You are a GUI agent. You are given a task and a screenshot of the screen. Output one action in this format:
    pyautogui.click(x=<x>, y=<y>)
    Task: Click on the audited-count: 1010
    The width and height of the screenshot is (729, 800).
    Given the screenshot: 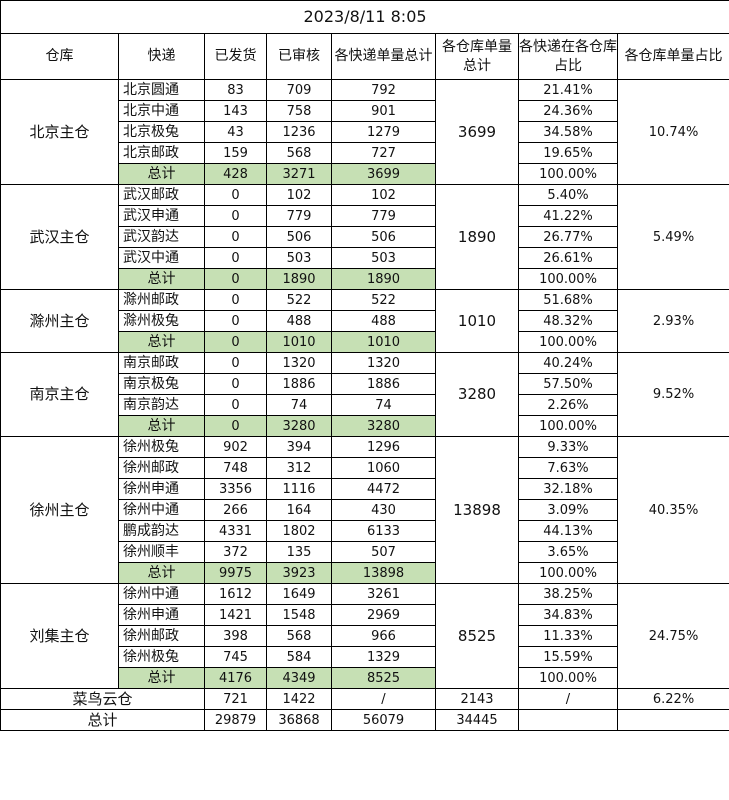 What is the action you would take?
    pyautogui.click(x=299, y=342)
    